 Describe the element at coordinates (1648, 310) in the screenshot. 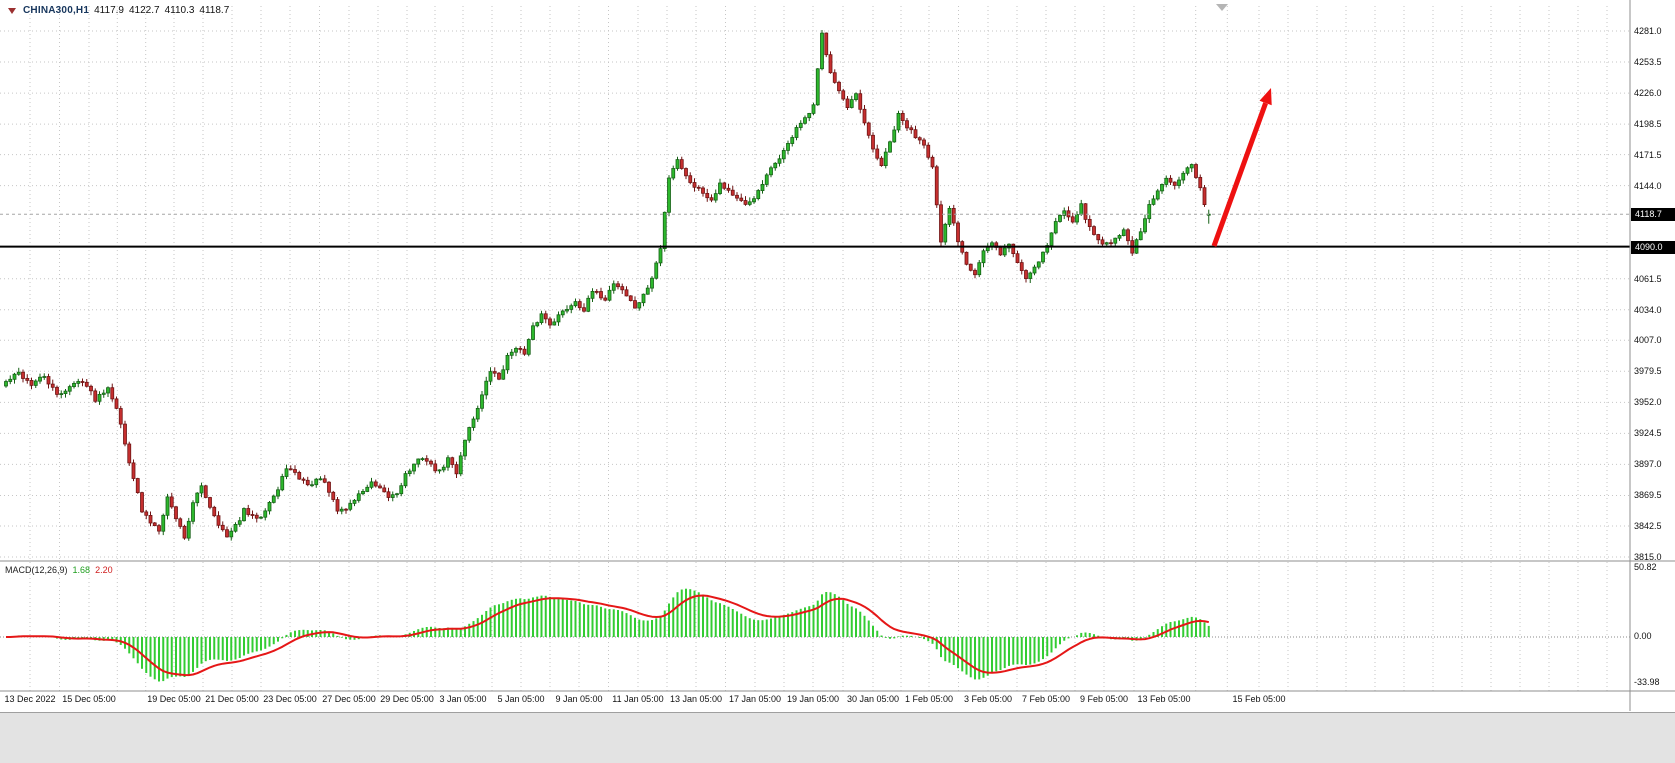

I see `price-axis-label: 4034.0` at that location.